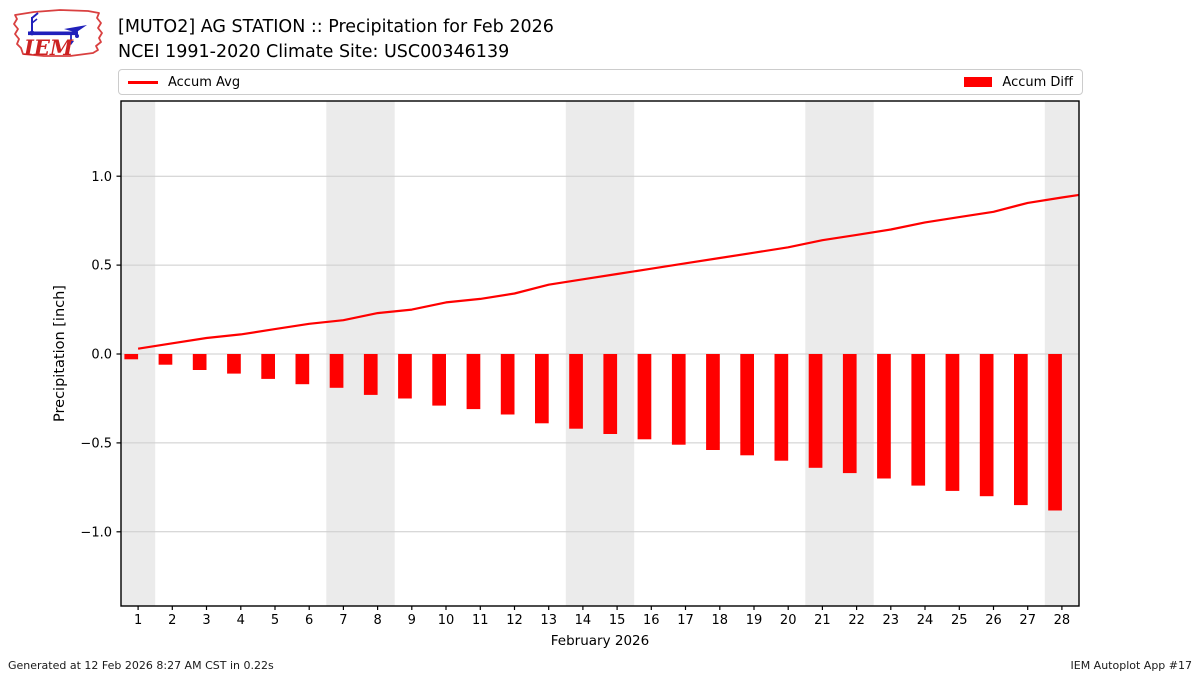 The height and width of the screenshot is (675, 1200). What do you see at coordinates (57, 28) in the screenshot?
I see `weather-station-glyph` at bounding box center [57, 28].